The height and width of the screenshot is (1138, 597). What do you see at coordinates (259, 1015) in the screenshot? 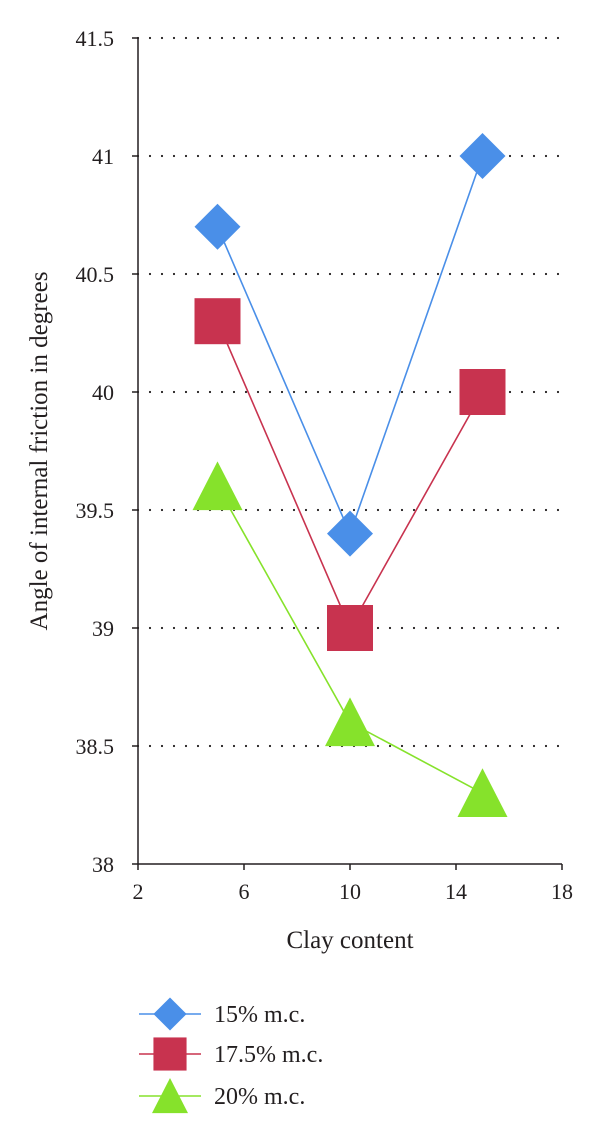
I see `legend-label: 15% m.c.` at bounding box center [259, 1015].